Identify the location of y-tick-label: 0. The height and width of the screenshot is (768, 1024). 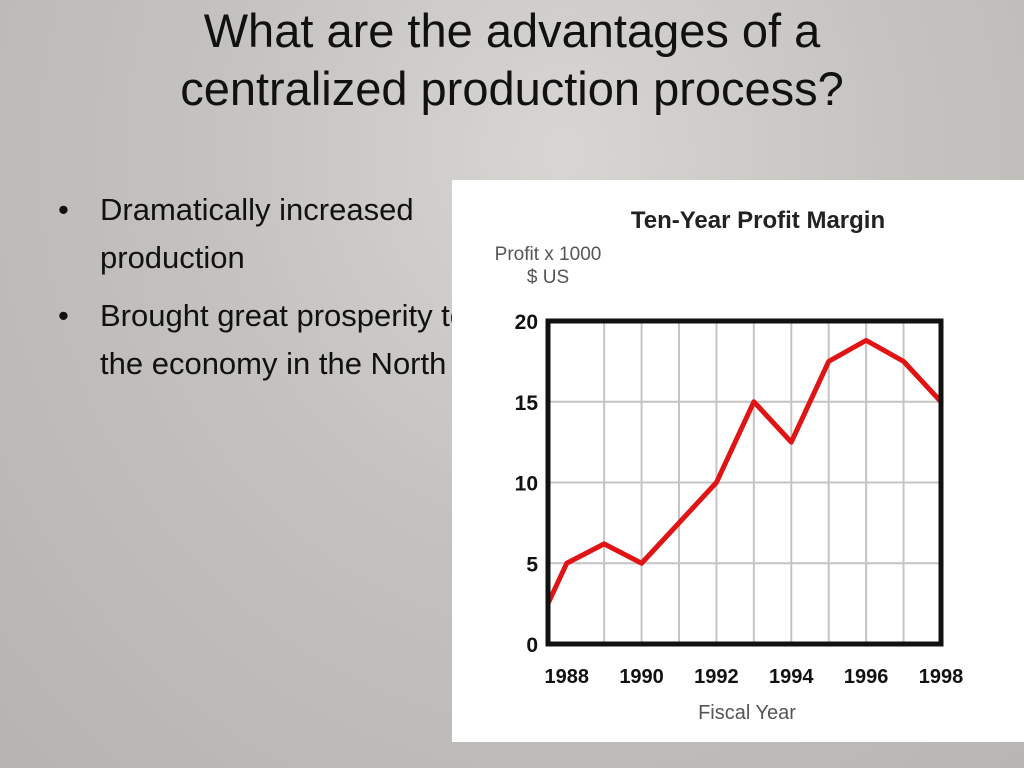
(532, 645).